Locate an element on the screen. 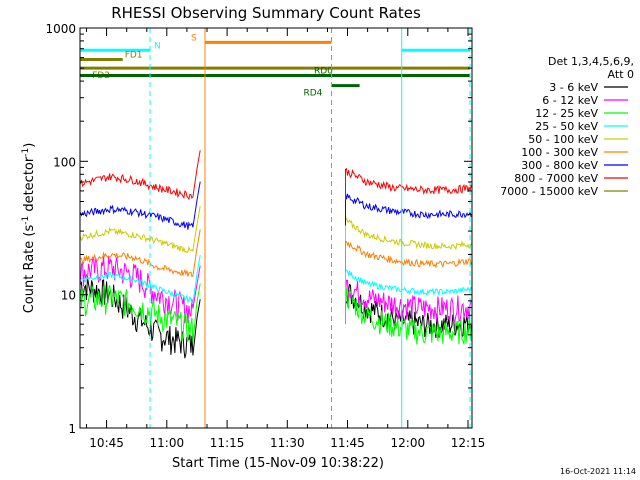  flag-label-s: S is located at coordinates (194, 38).